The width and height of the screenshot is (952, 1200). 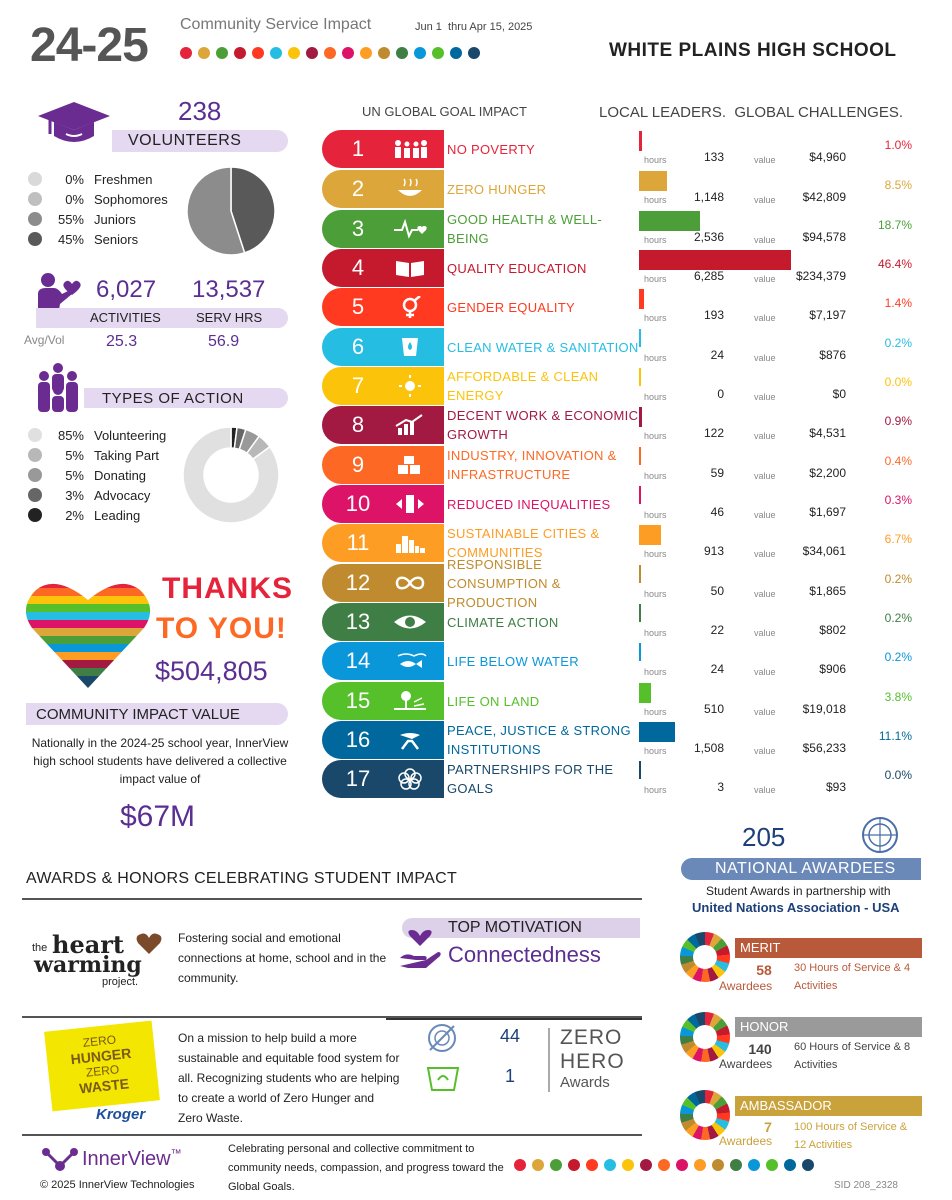 I want to click on sdg-value: $234,379, so click(x=820, y=276).